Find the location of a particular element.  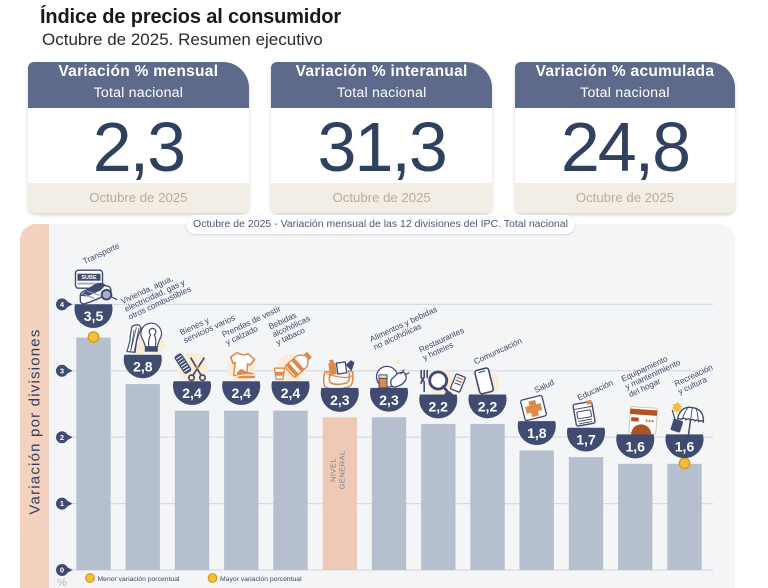

svg-text: 3,5 is located at coordinates (94, 316).